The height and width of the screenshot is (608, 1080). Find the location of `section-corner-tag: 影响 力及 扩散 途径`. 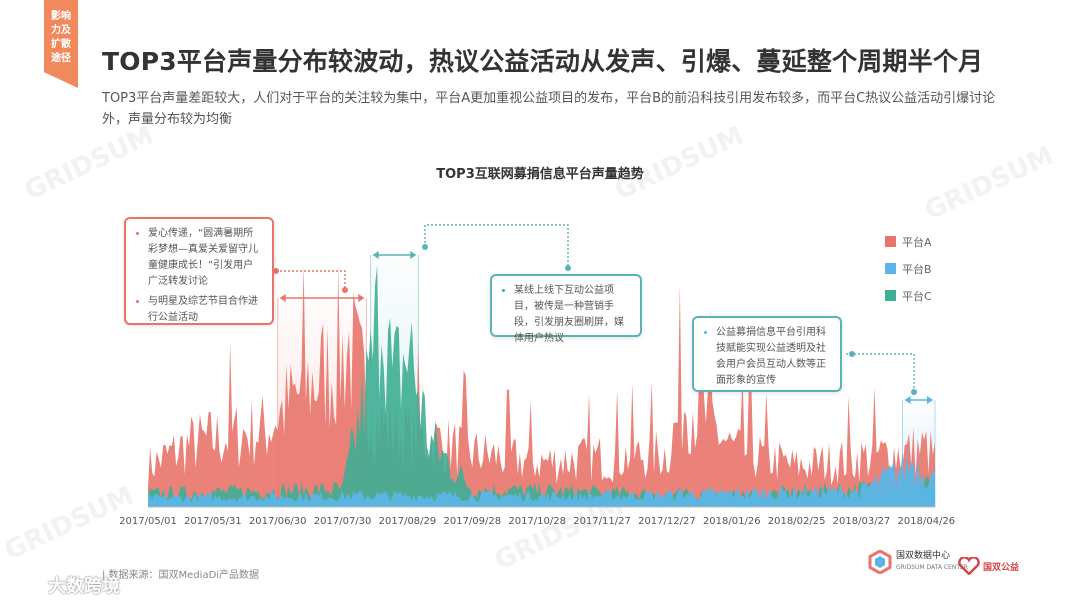

section-corner-tag: 影响 力及 扩散 途径 is located at coordinates (61, 44).